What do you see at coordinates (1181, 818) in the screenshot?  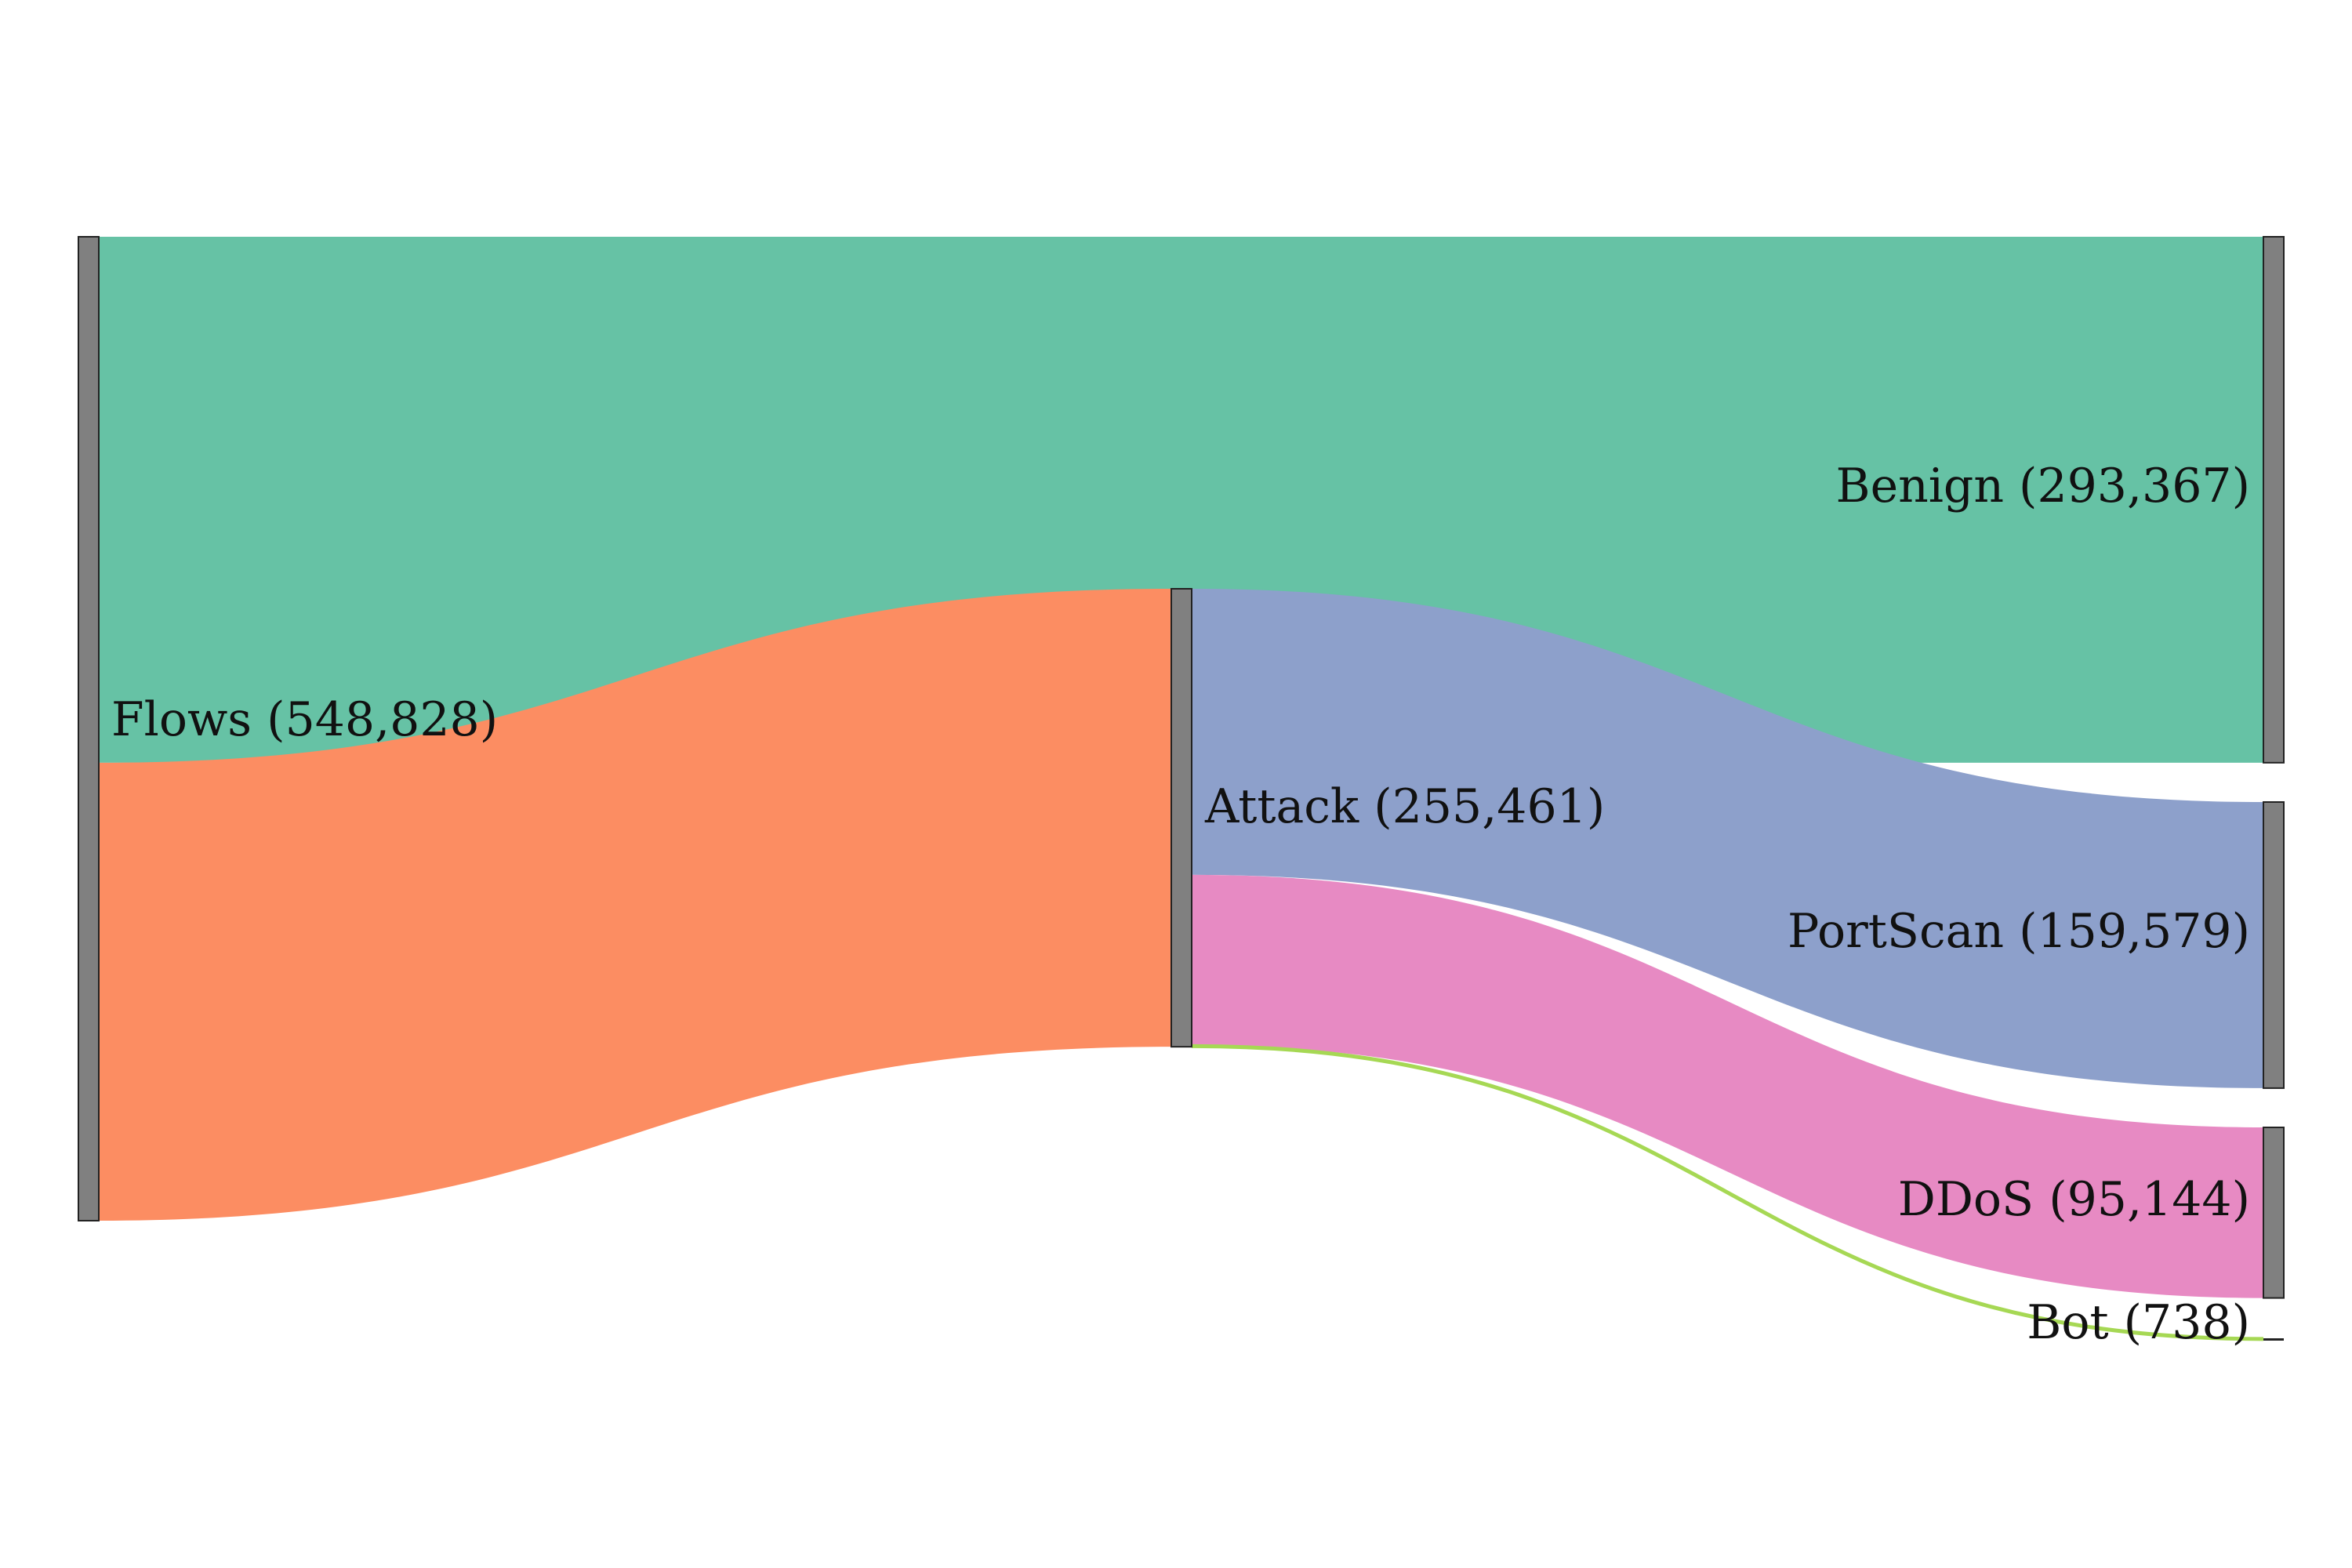 I see `node-attack` at bounding box center [1181, 818].